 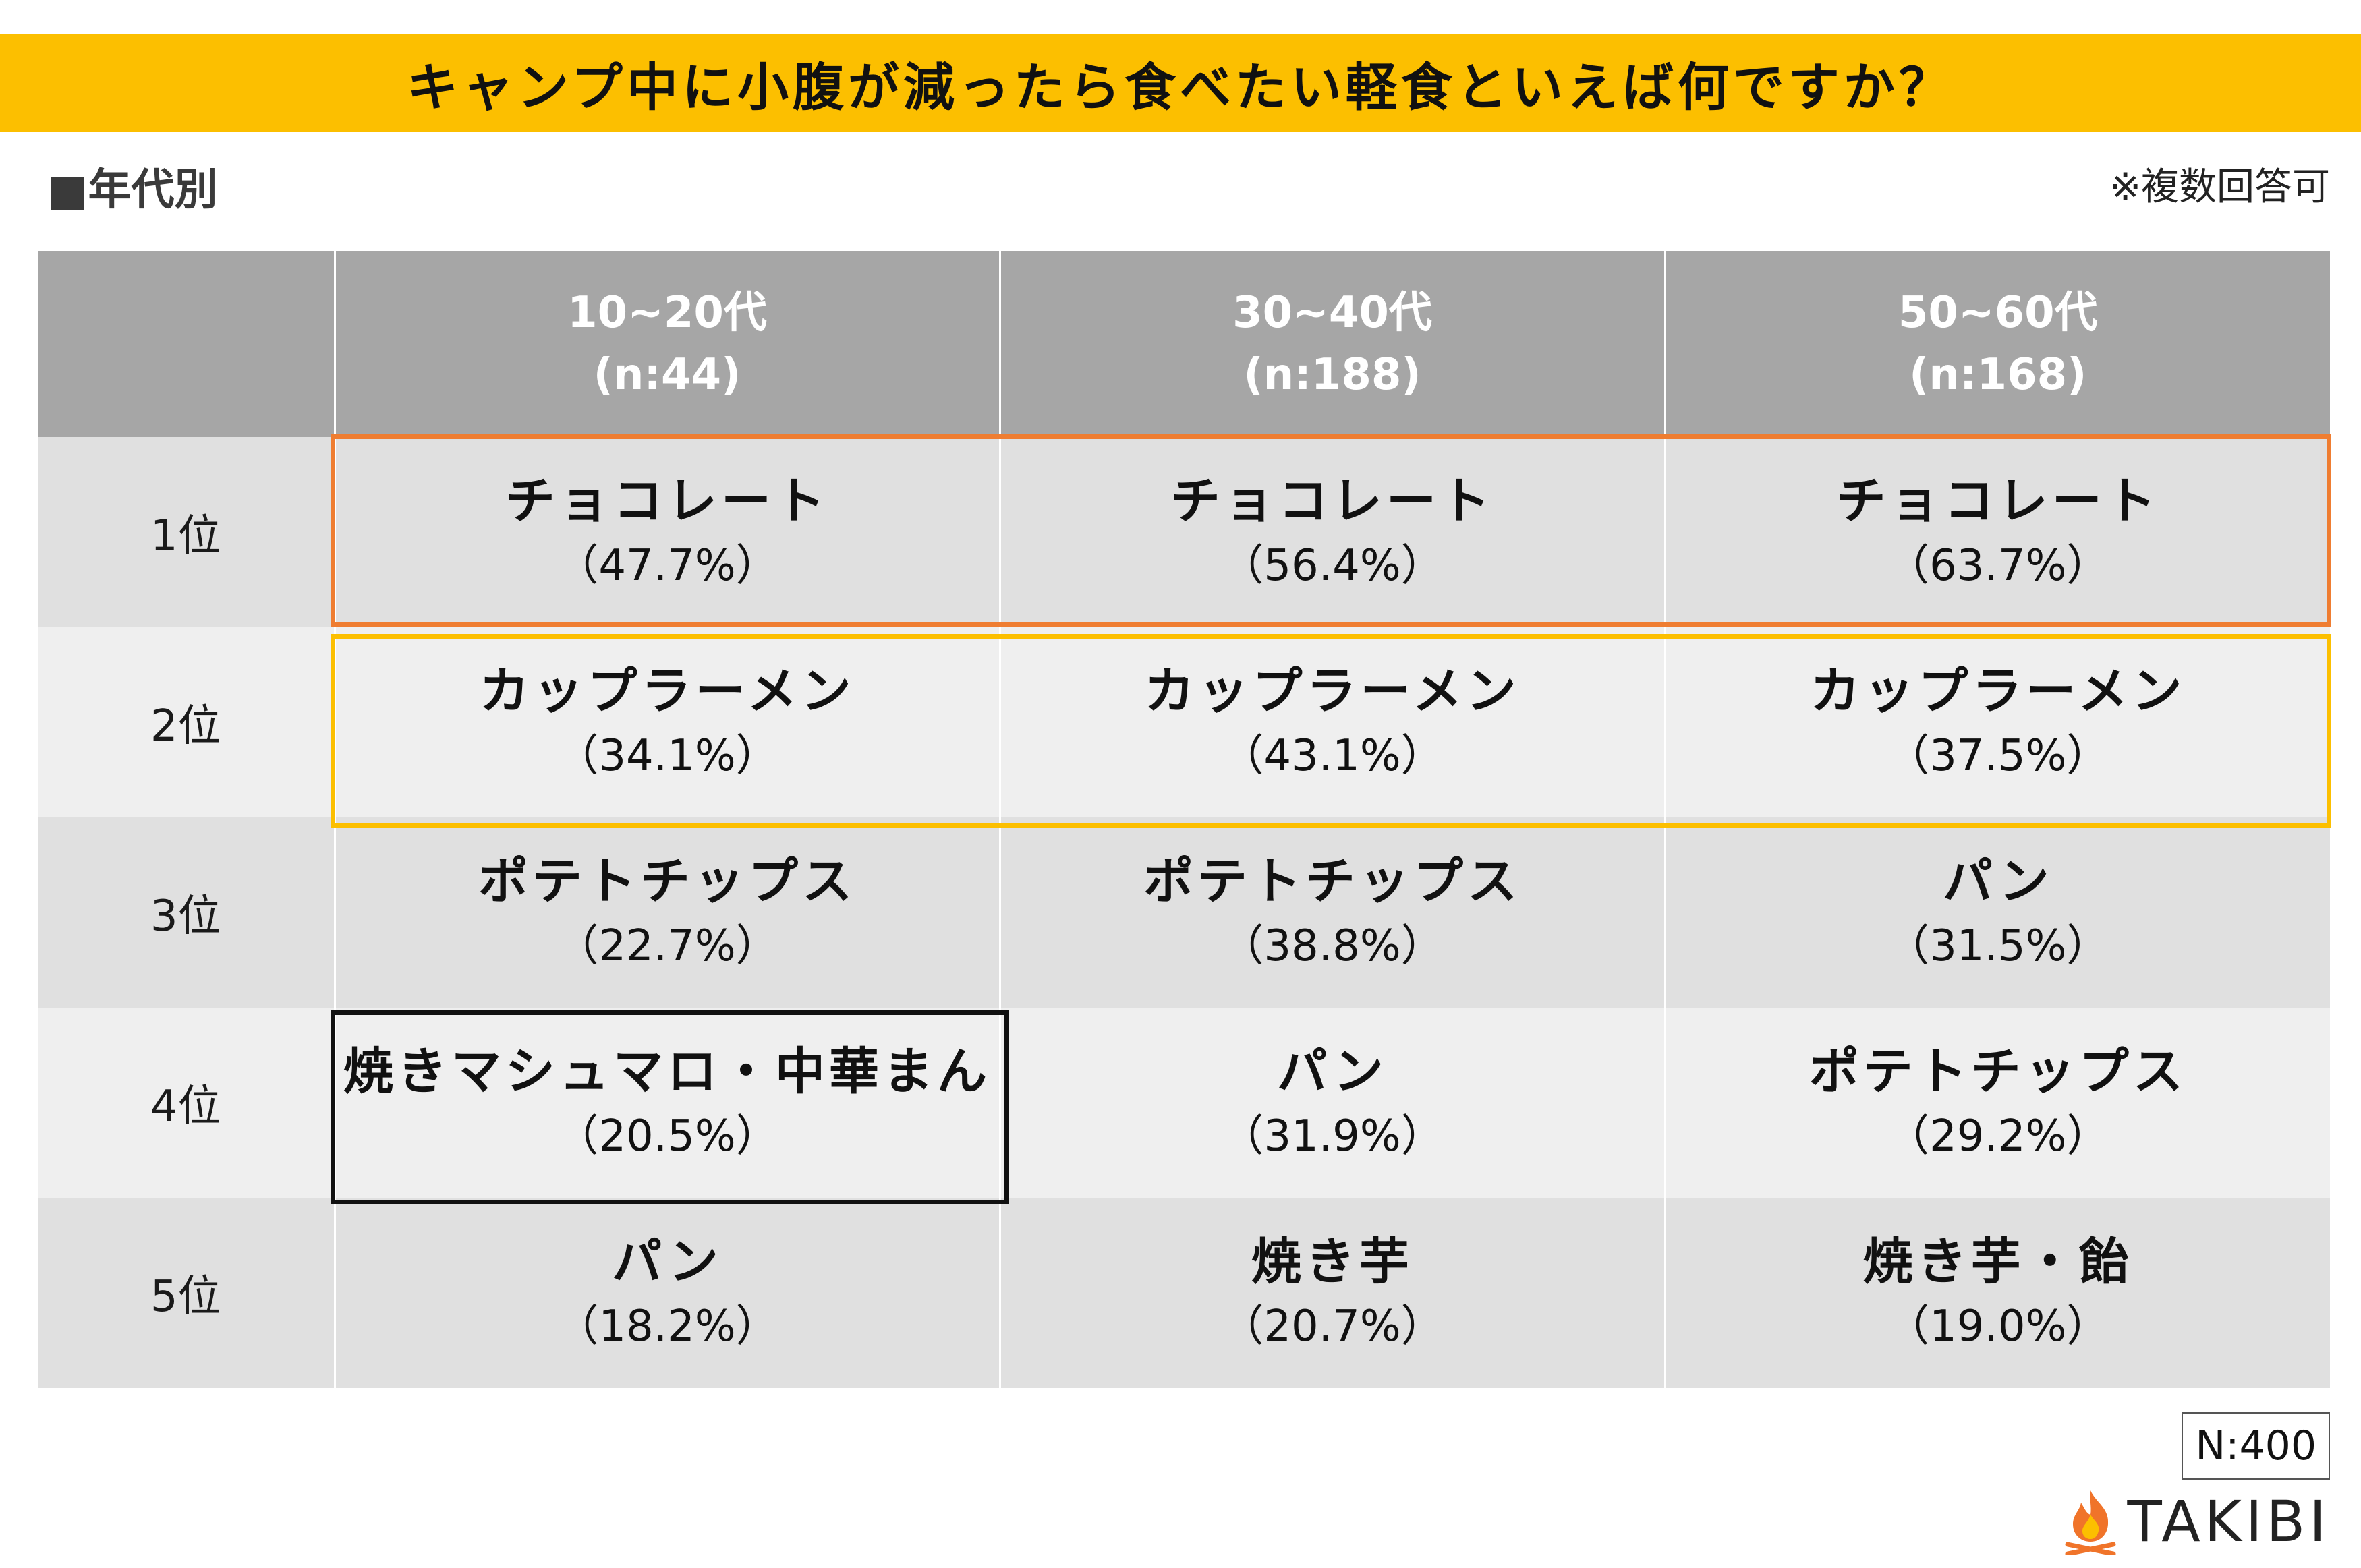 I want to click on percentage-label: （37.5%）, so click(x=1998, y=756).